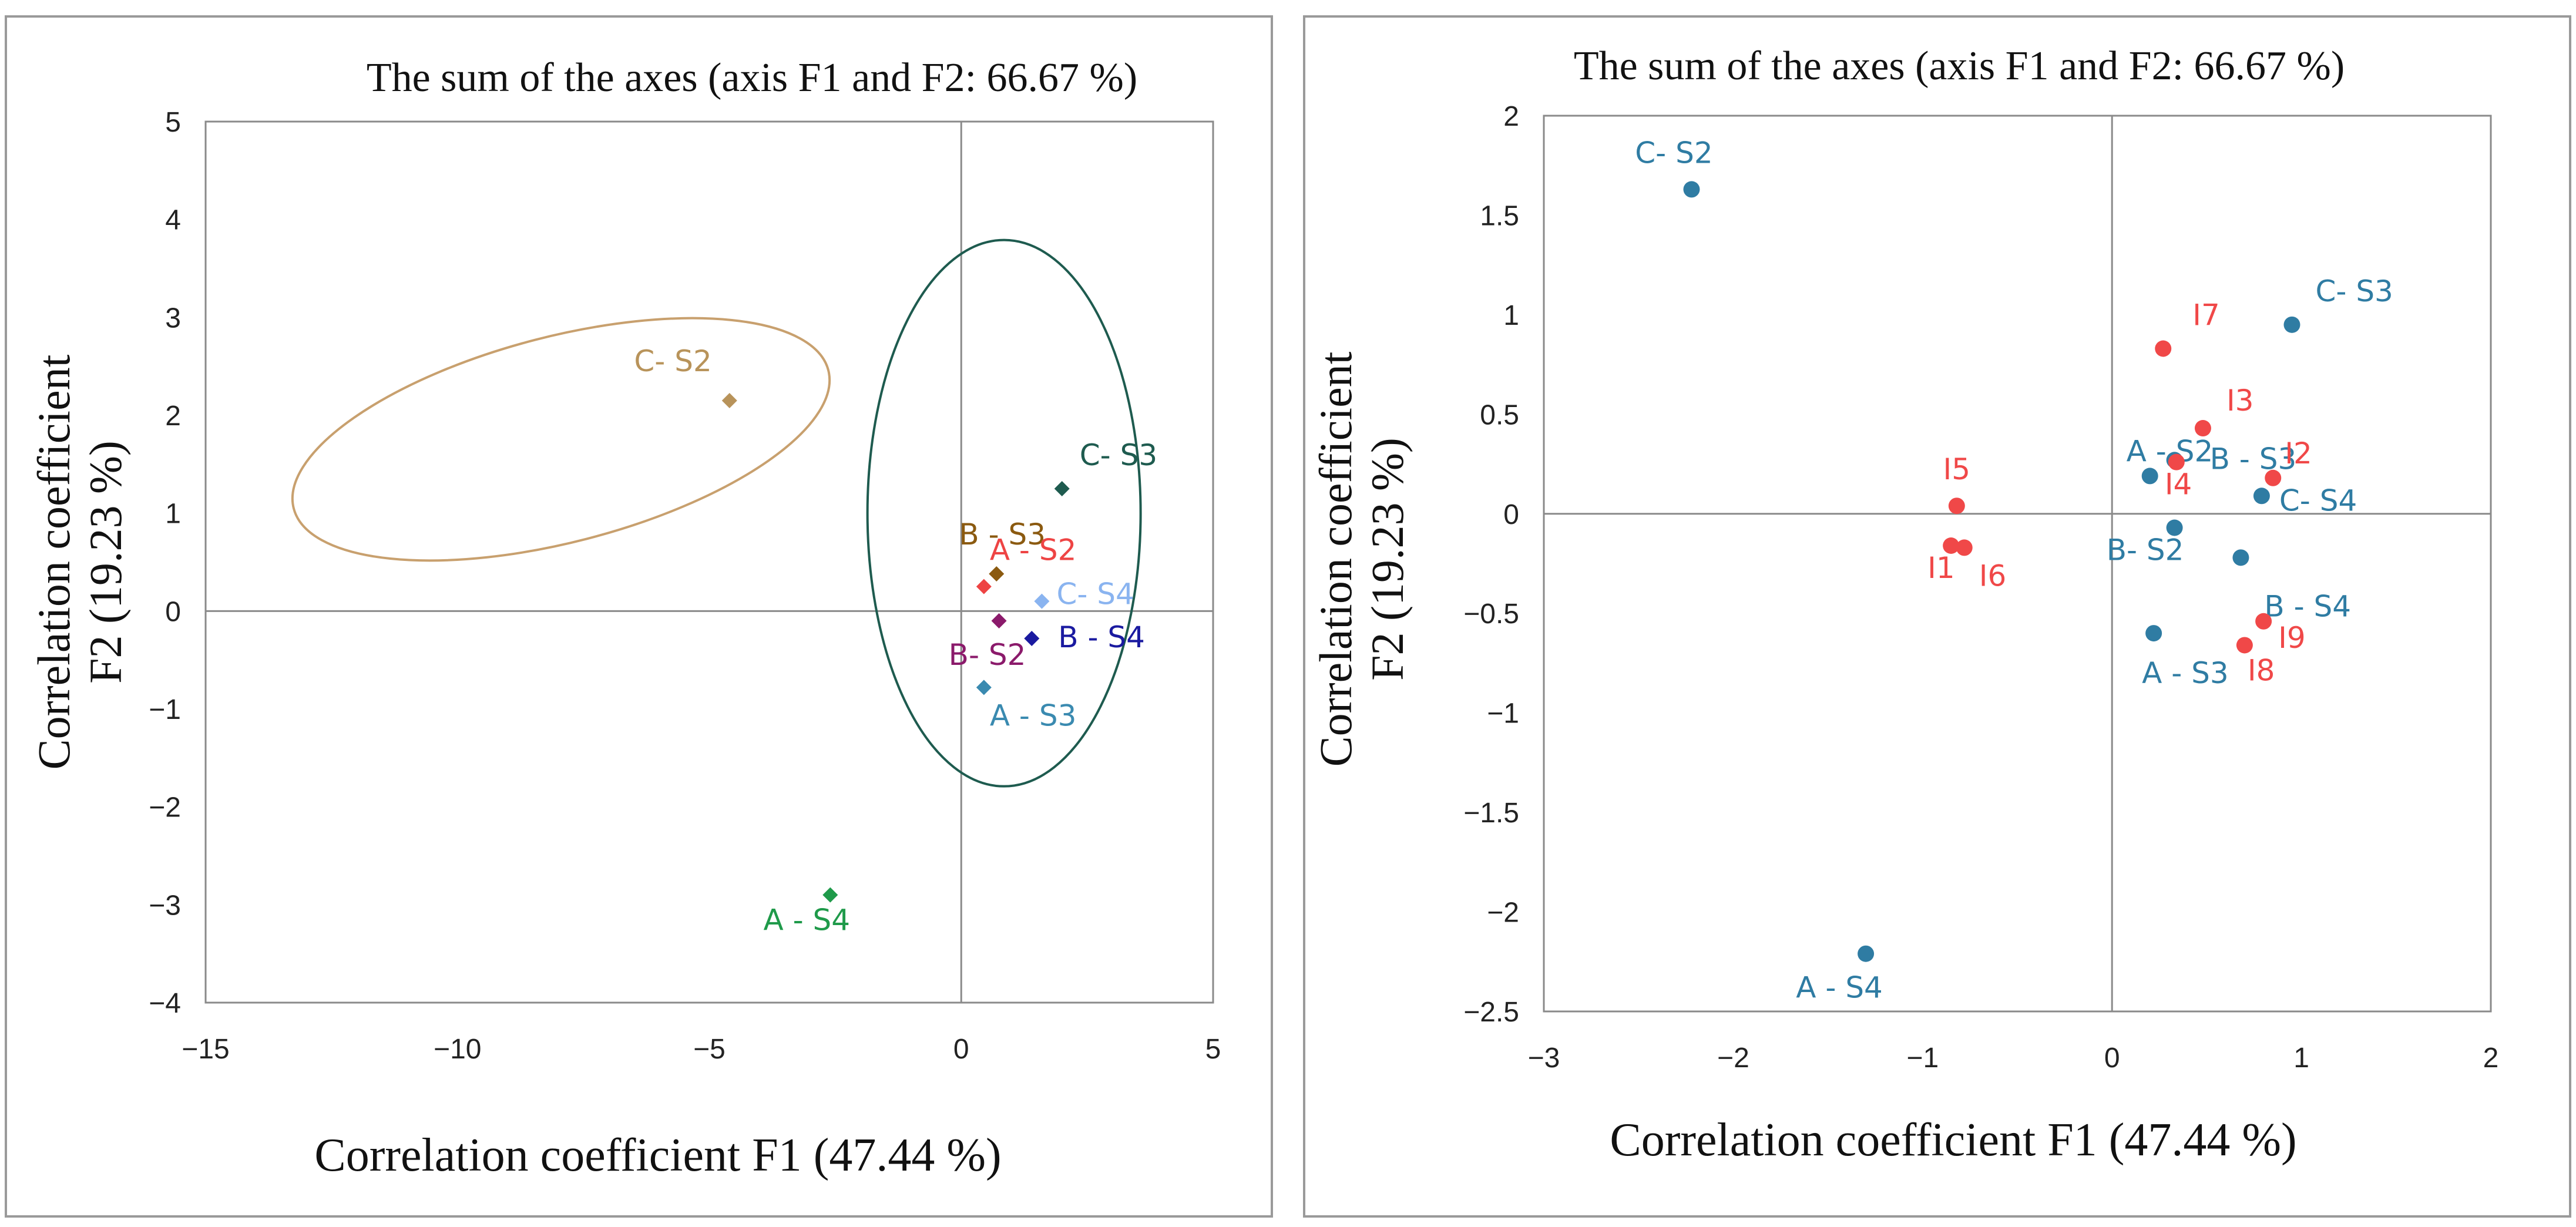 This screenshot has width=2576, height=1227. What do you see at coordinates (2206, 315) in the screenshot?
I see `right-indicator-label: I7` at bounding box center [2206, 315].